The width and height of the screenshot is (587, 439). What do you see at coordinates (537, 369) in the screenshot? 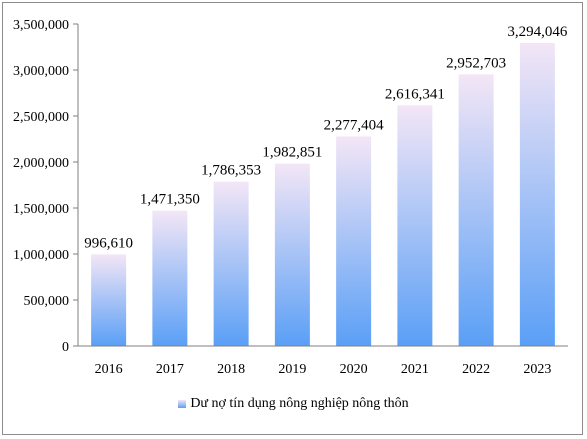
I see `x-tick-label: 2023` at bounding box center [537, 369].